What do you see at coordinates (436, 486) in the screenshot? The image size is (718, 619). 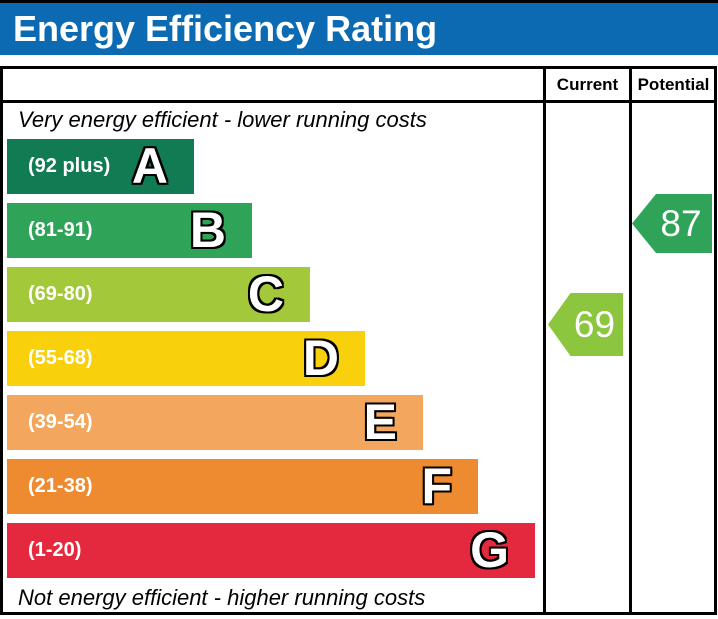 I see `band-f-letter: F` at bounding box center [436, 486].